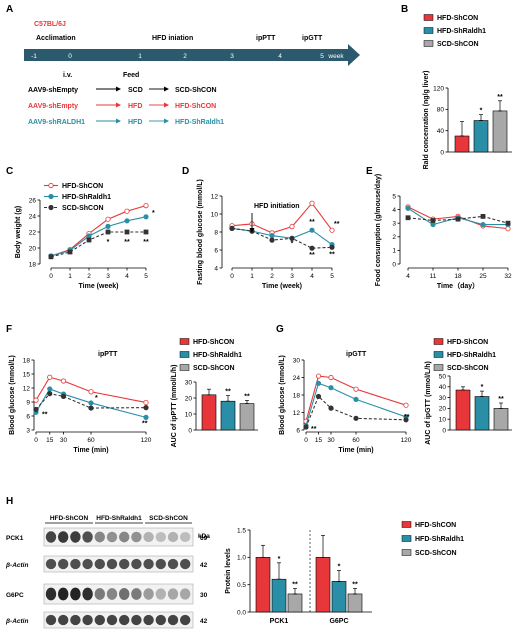 Image resolution: width=532 pixels, height=639 pixels. I want to click on panel-h-group-label: HFD-ShCON, so click(69, 518).